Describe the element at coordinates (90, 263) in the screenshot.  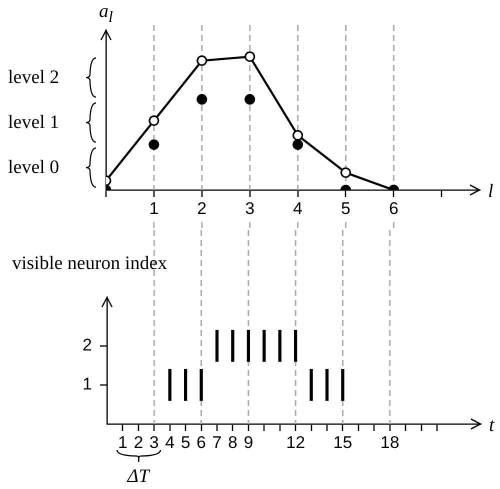
I see `y-axis-title: visible neuron index` at that location.